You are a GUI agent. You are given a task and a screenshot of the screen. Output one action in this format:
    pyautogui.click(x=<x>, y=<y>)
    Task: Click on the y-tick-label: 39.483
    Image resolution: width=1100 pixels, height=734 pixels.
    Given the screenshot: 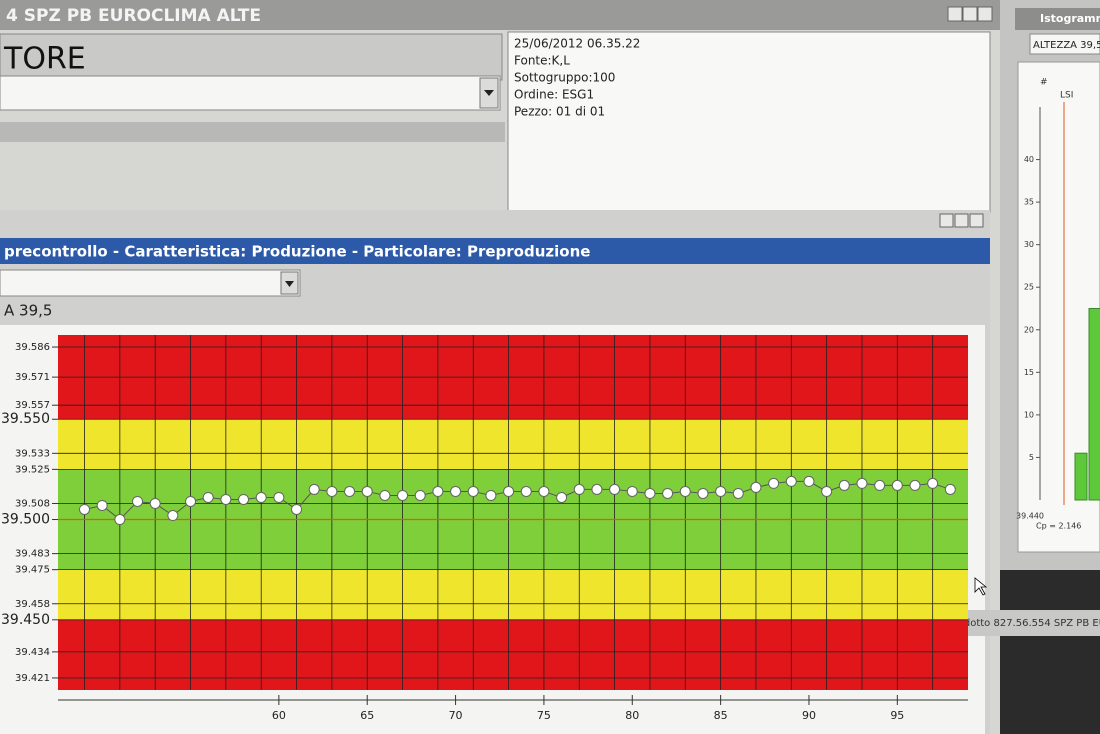 What is the action you would take?
    pyautogui.click(x=32, y=554)
    